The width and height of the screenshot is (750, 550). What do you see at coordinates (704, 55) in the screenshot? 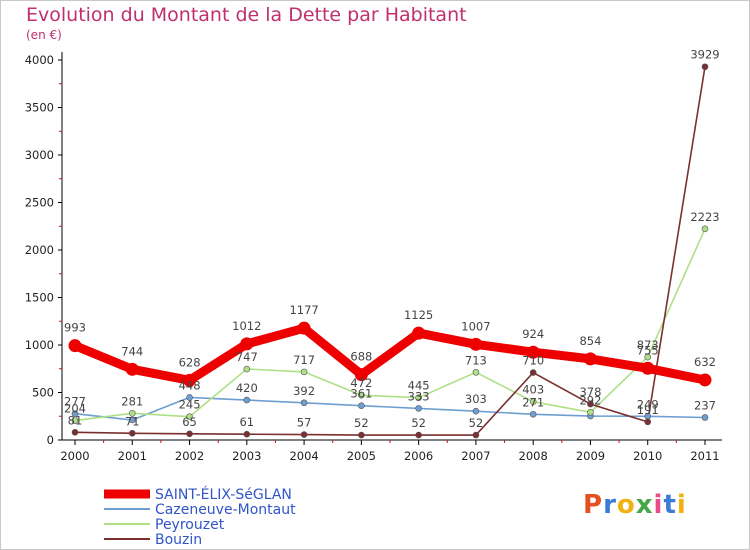
I see `data-label: 3929` at bounding box center [704, 55].